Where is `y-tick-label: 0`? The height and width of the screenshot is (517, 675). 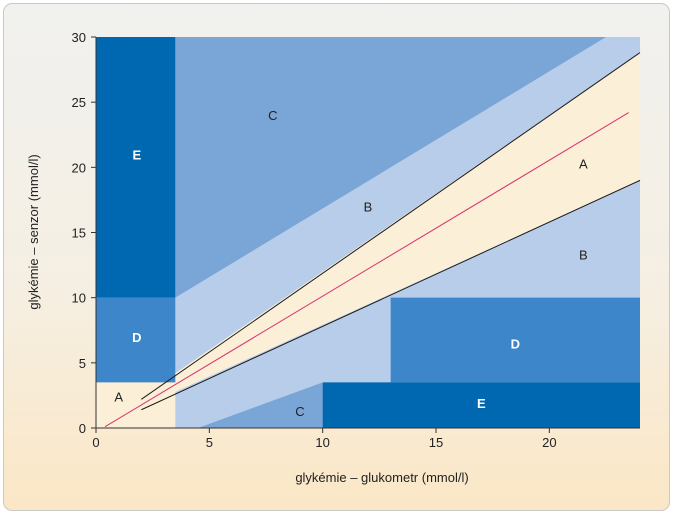
y-tick-label: 0 is located at coordinates (82, 428).